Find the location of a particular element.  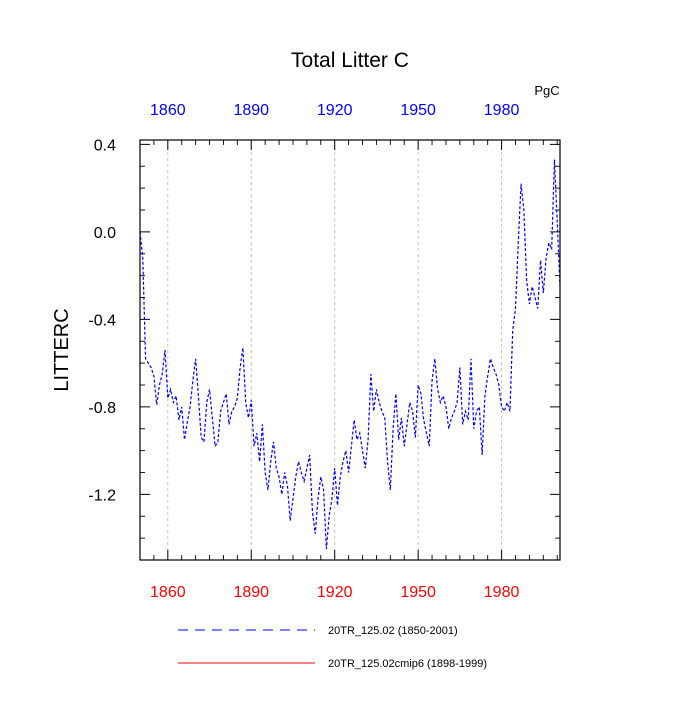

y-tick-label: -0.8 is located at coordinates (102, 408).